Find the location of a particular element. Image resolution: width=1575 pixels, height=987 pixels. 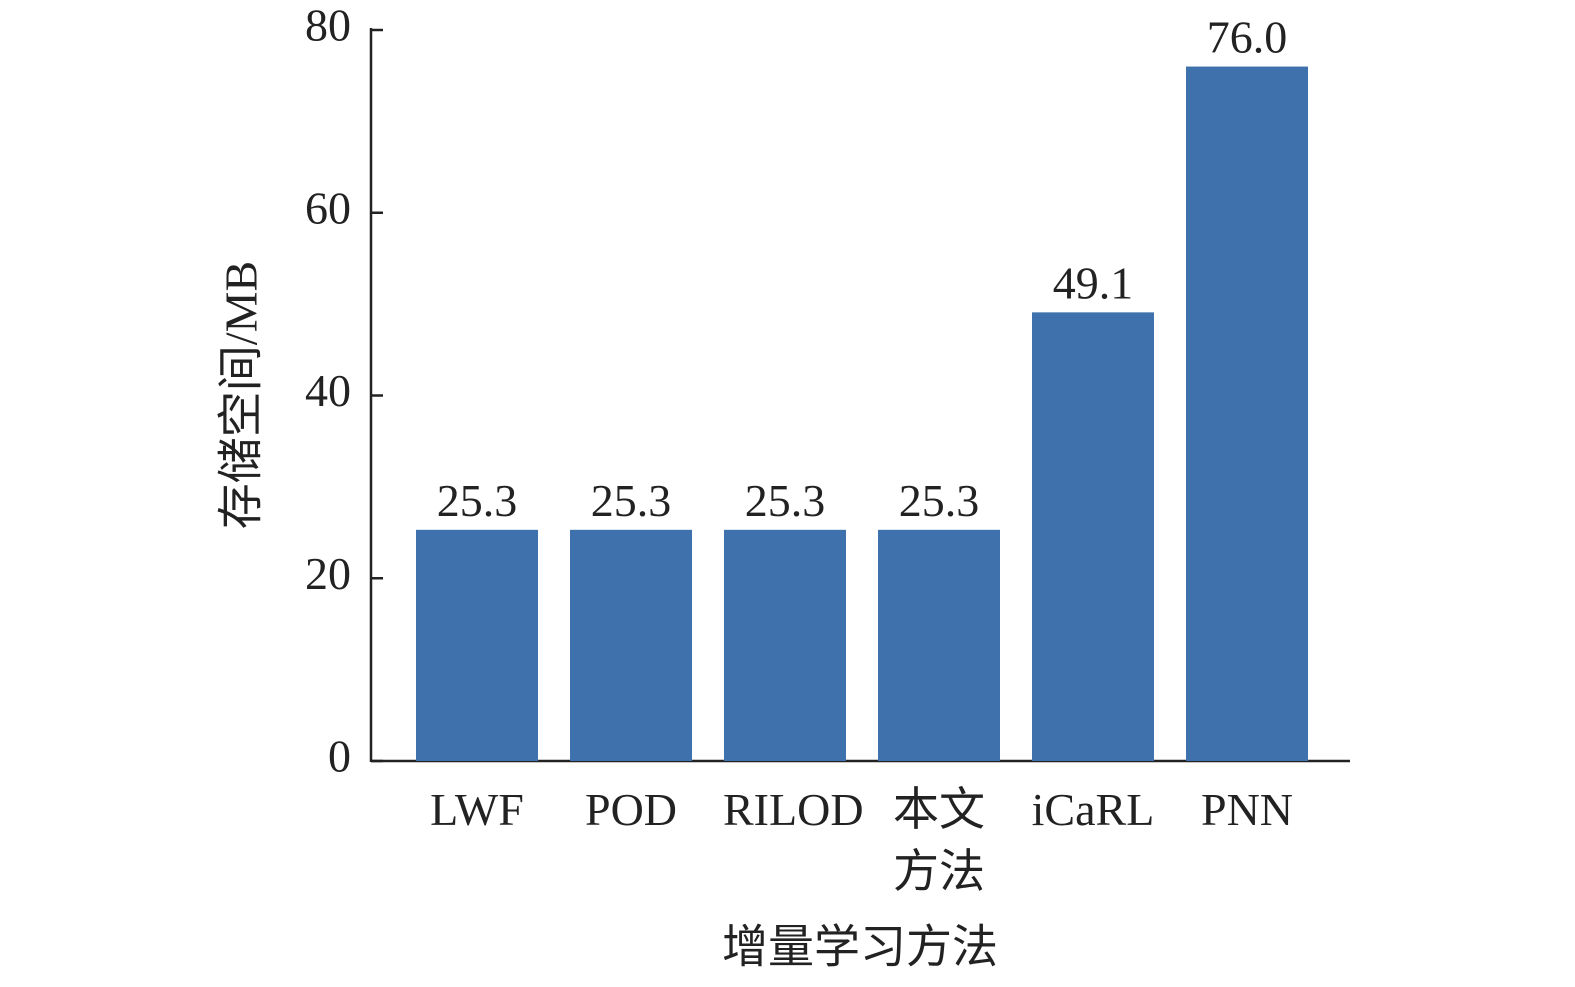

y-tick-label: 0 is located at coordinates (339, 756).